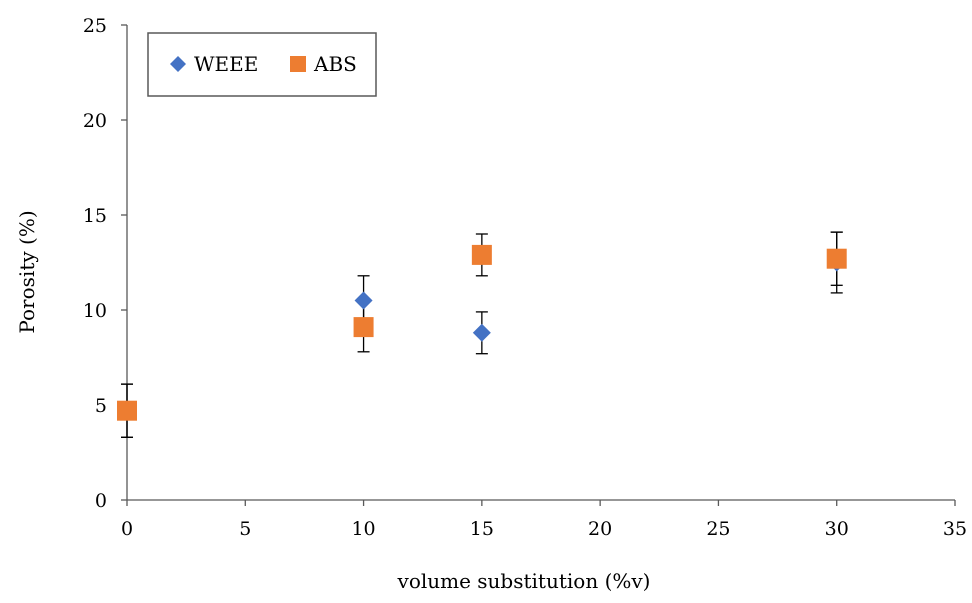 This screenshot has height=603, width=972. Describe the element at coordinates (101, 501) in the screenshot. I see `y-tick-label: 0` at that location.